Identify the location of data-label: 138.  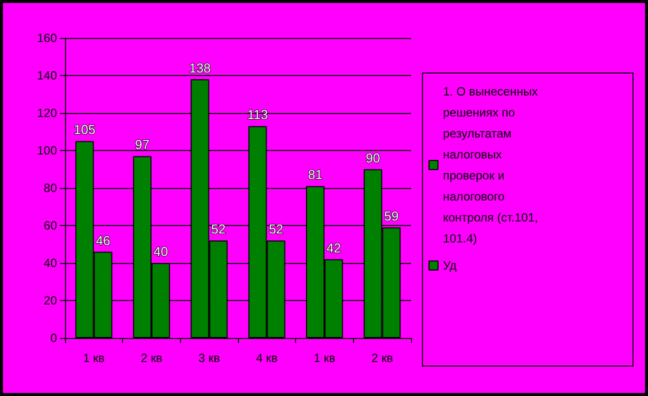
(200, 68).